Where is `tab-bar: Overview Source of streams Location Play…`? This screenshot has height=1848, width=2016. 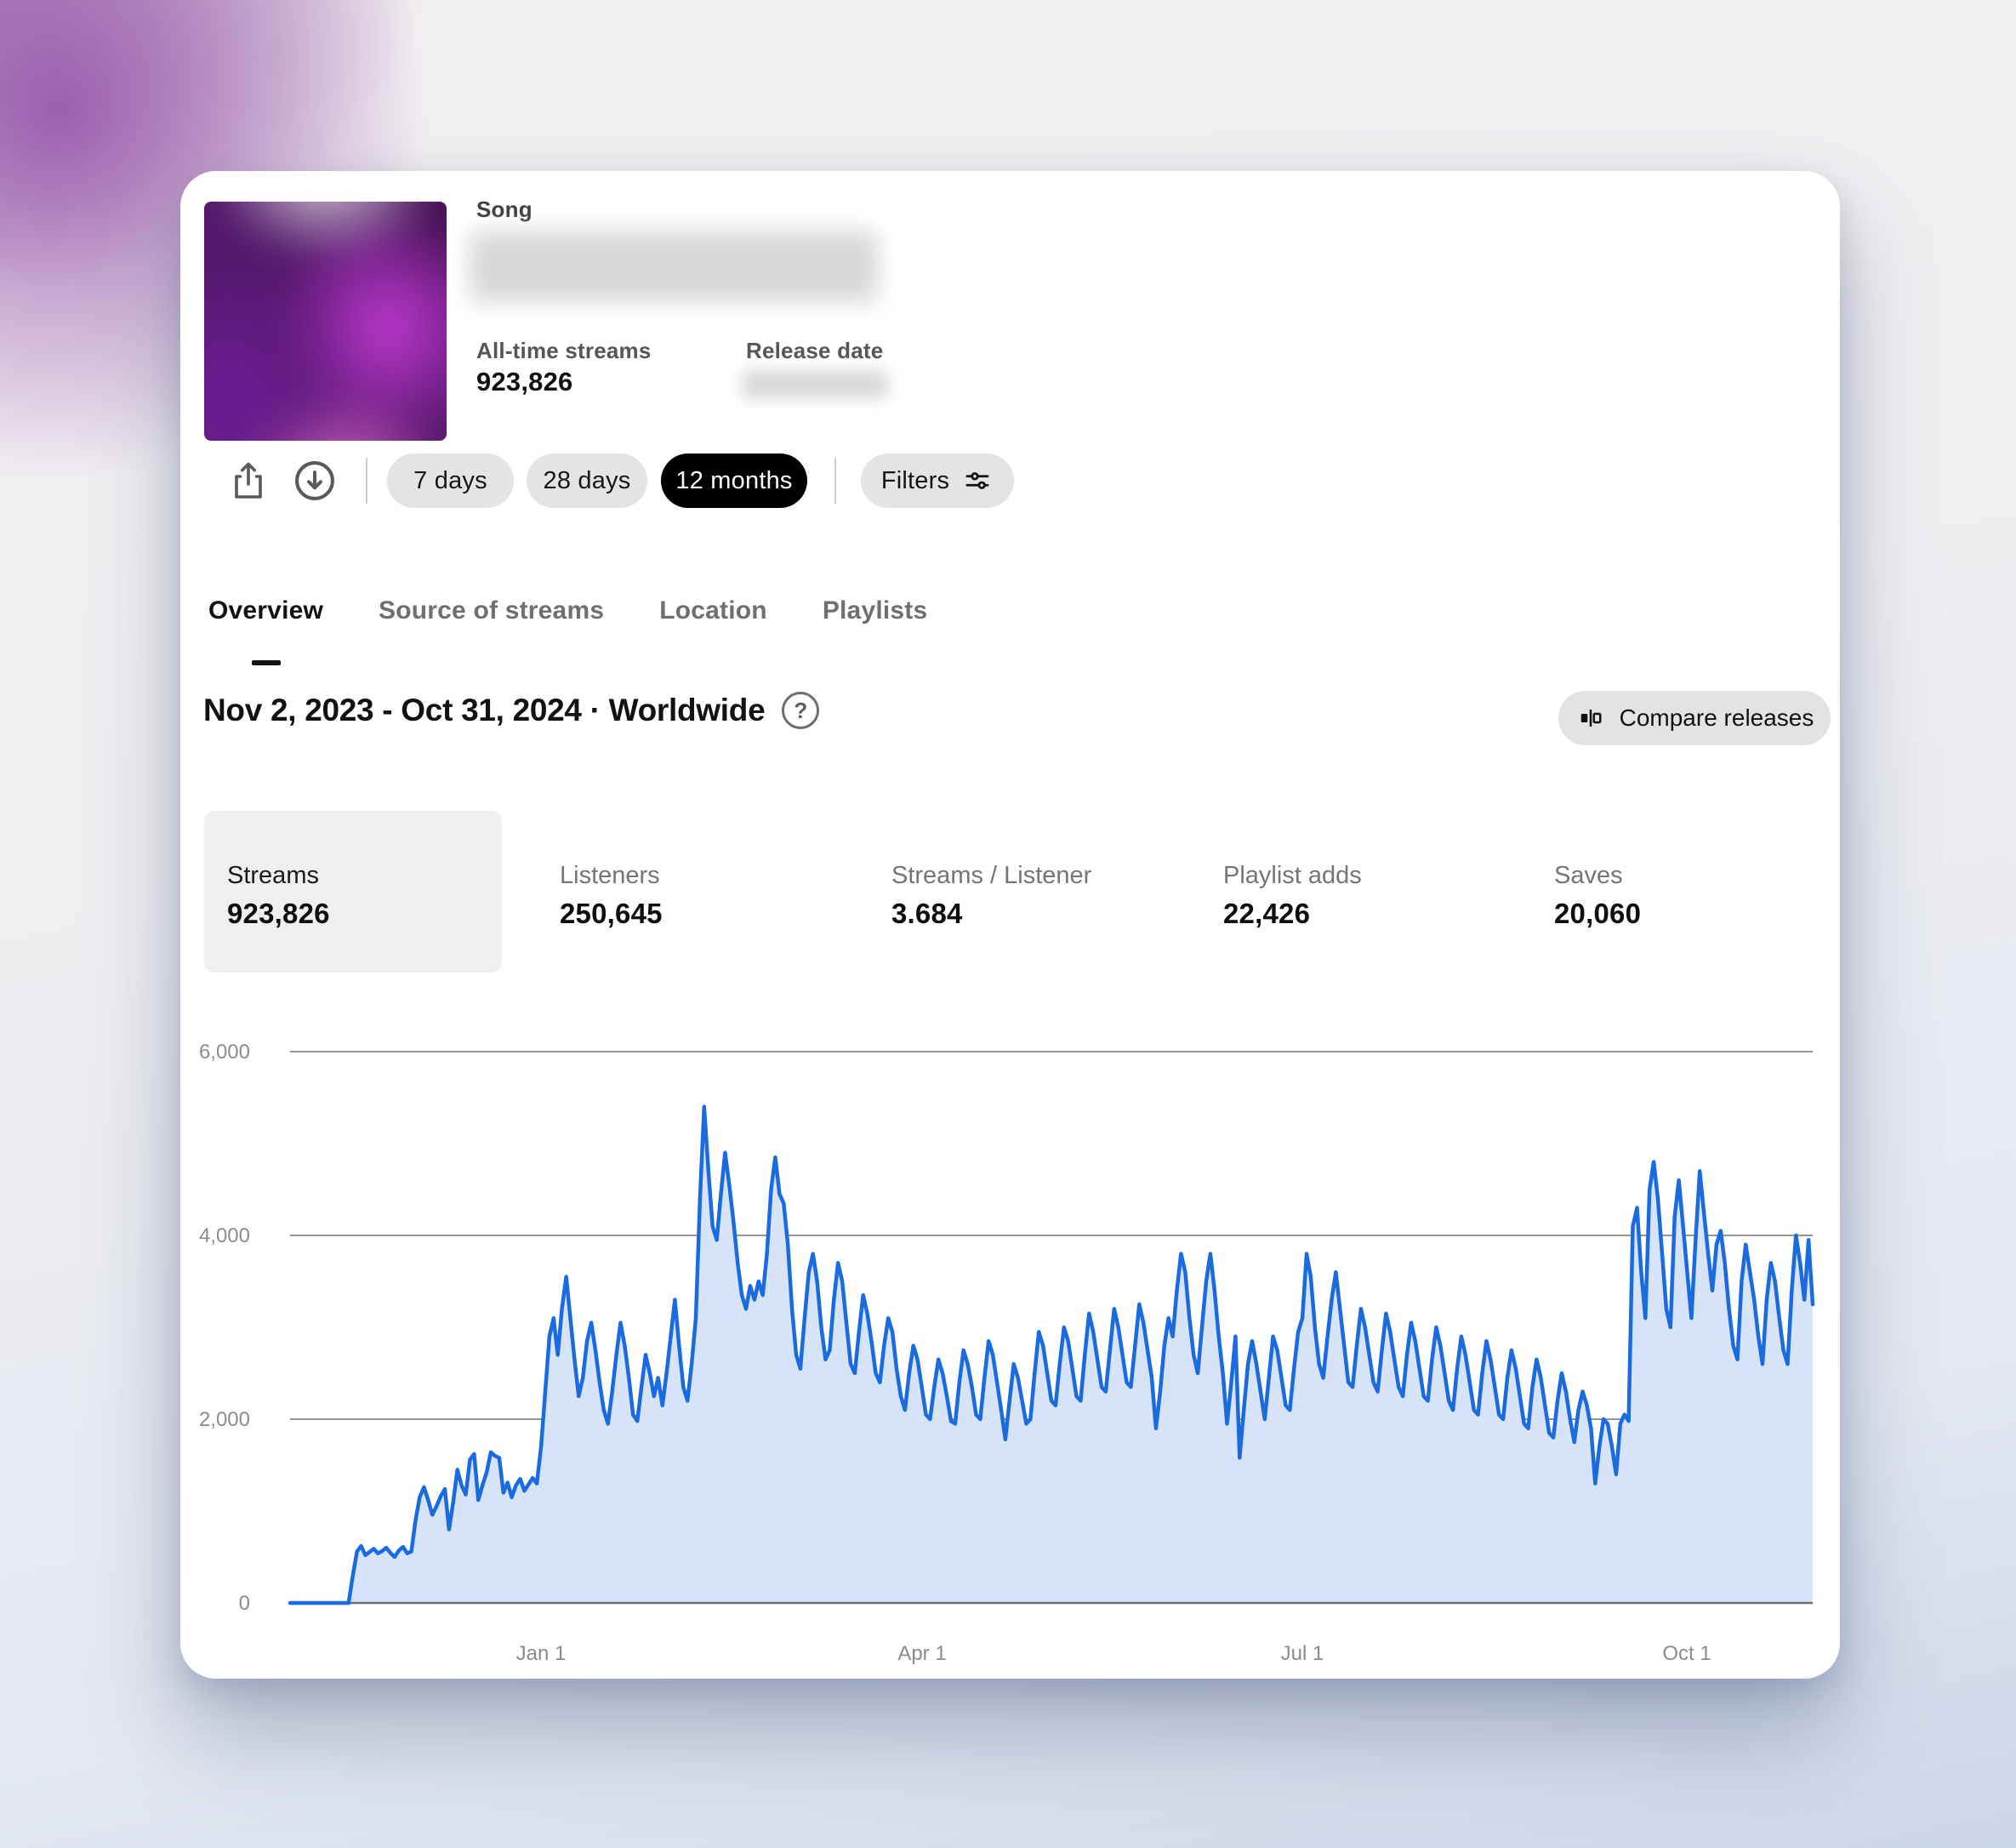
tab-bar: Overview Source of streams Location Play… is located at coordinates (567, 619).